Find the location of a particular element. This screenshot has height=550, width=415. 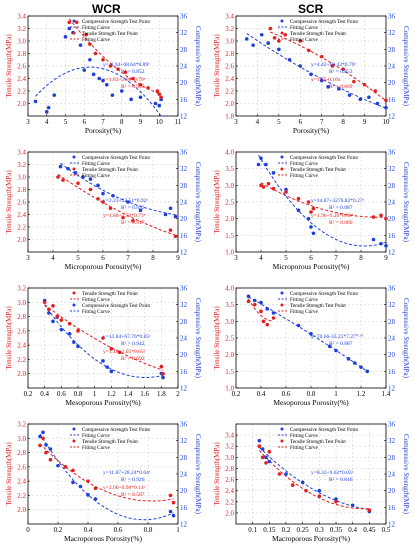

column-title-wcr: WCR is located at coordinates (106, 9).